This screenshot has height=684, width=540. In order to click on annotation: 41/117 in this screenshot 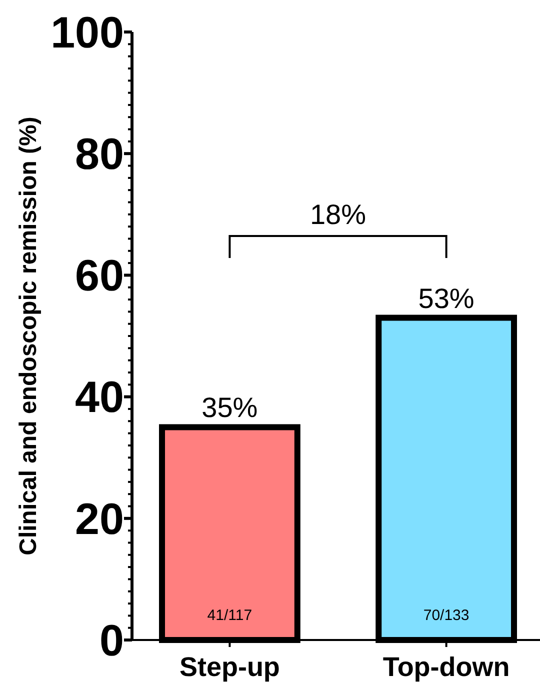, I will do `click(229, 615)`.